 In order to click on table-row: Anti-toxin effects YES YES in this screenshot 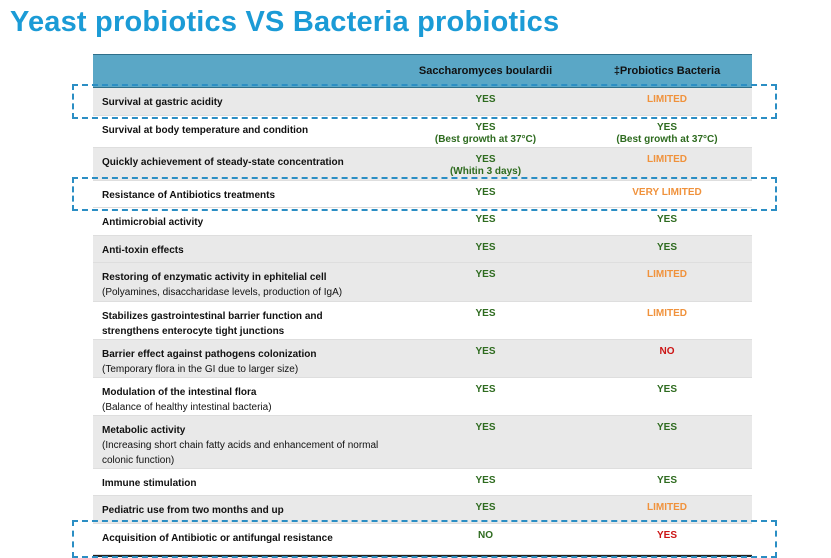, I will do `click(422, 249)`.